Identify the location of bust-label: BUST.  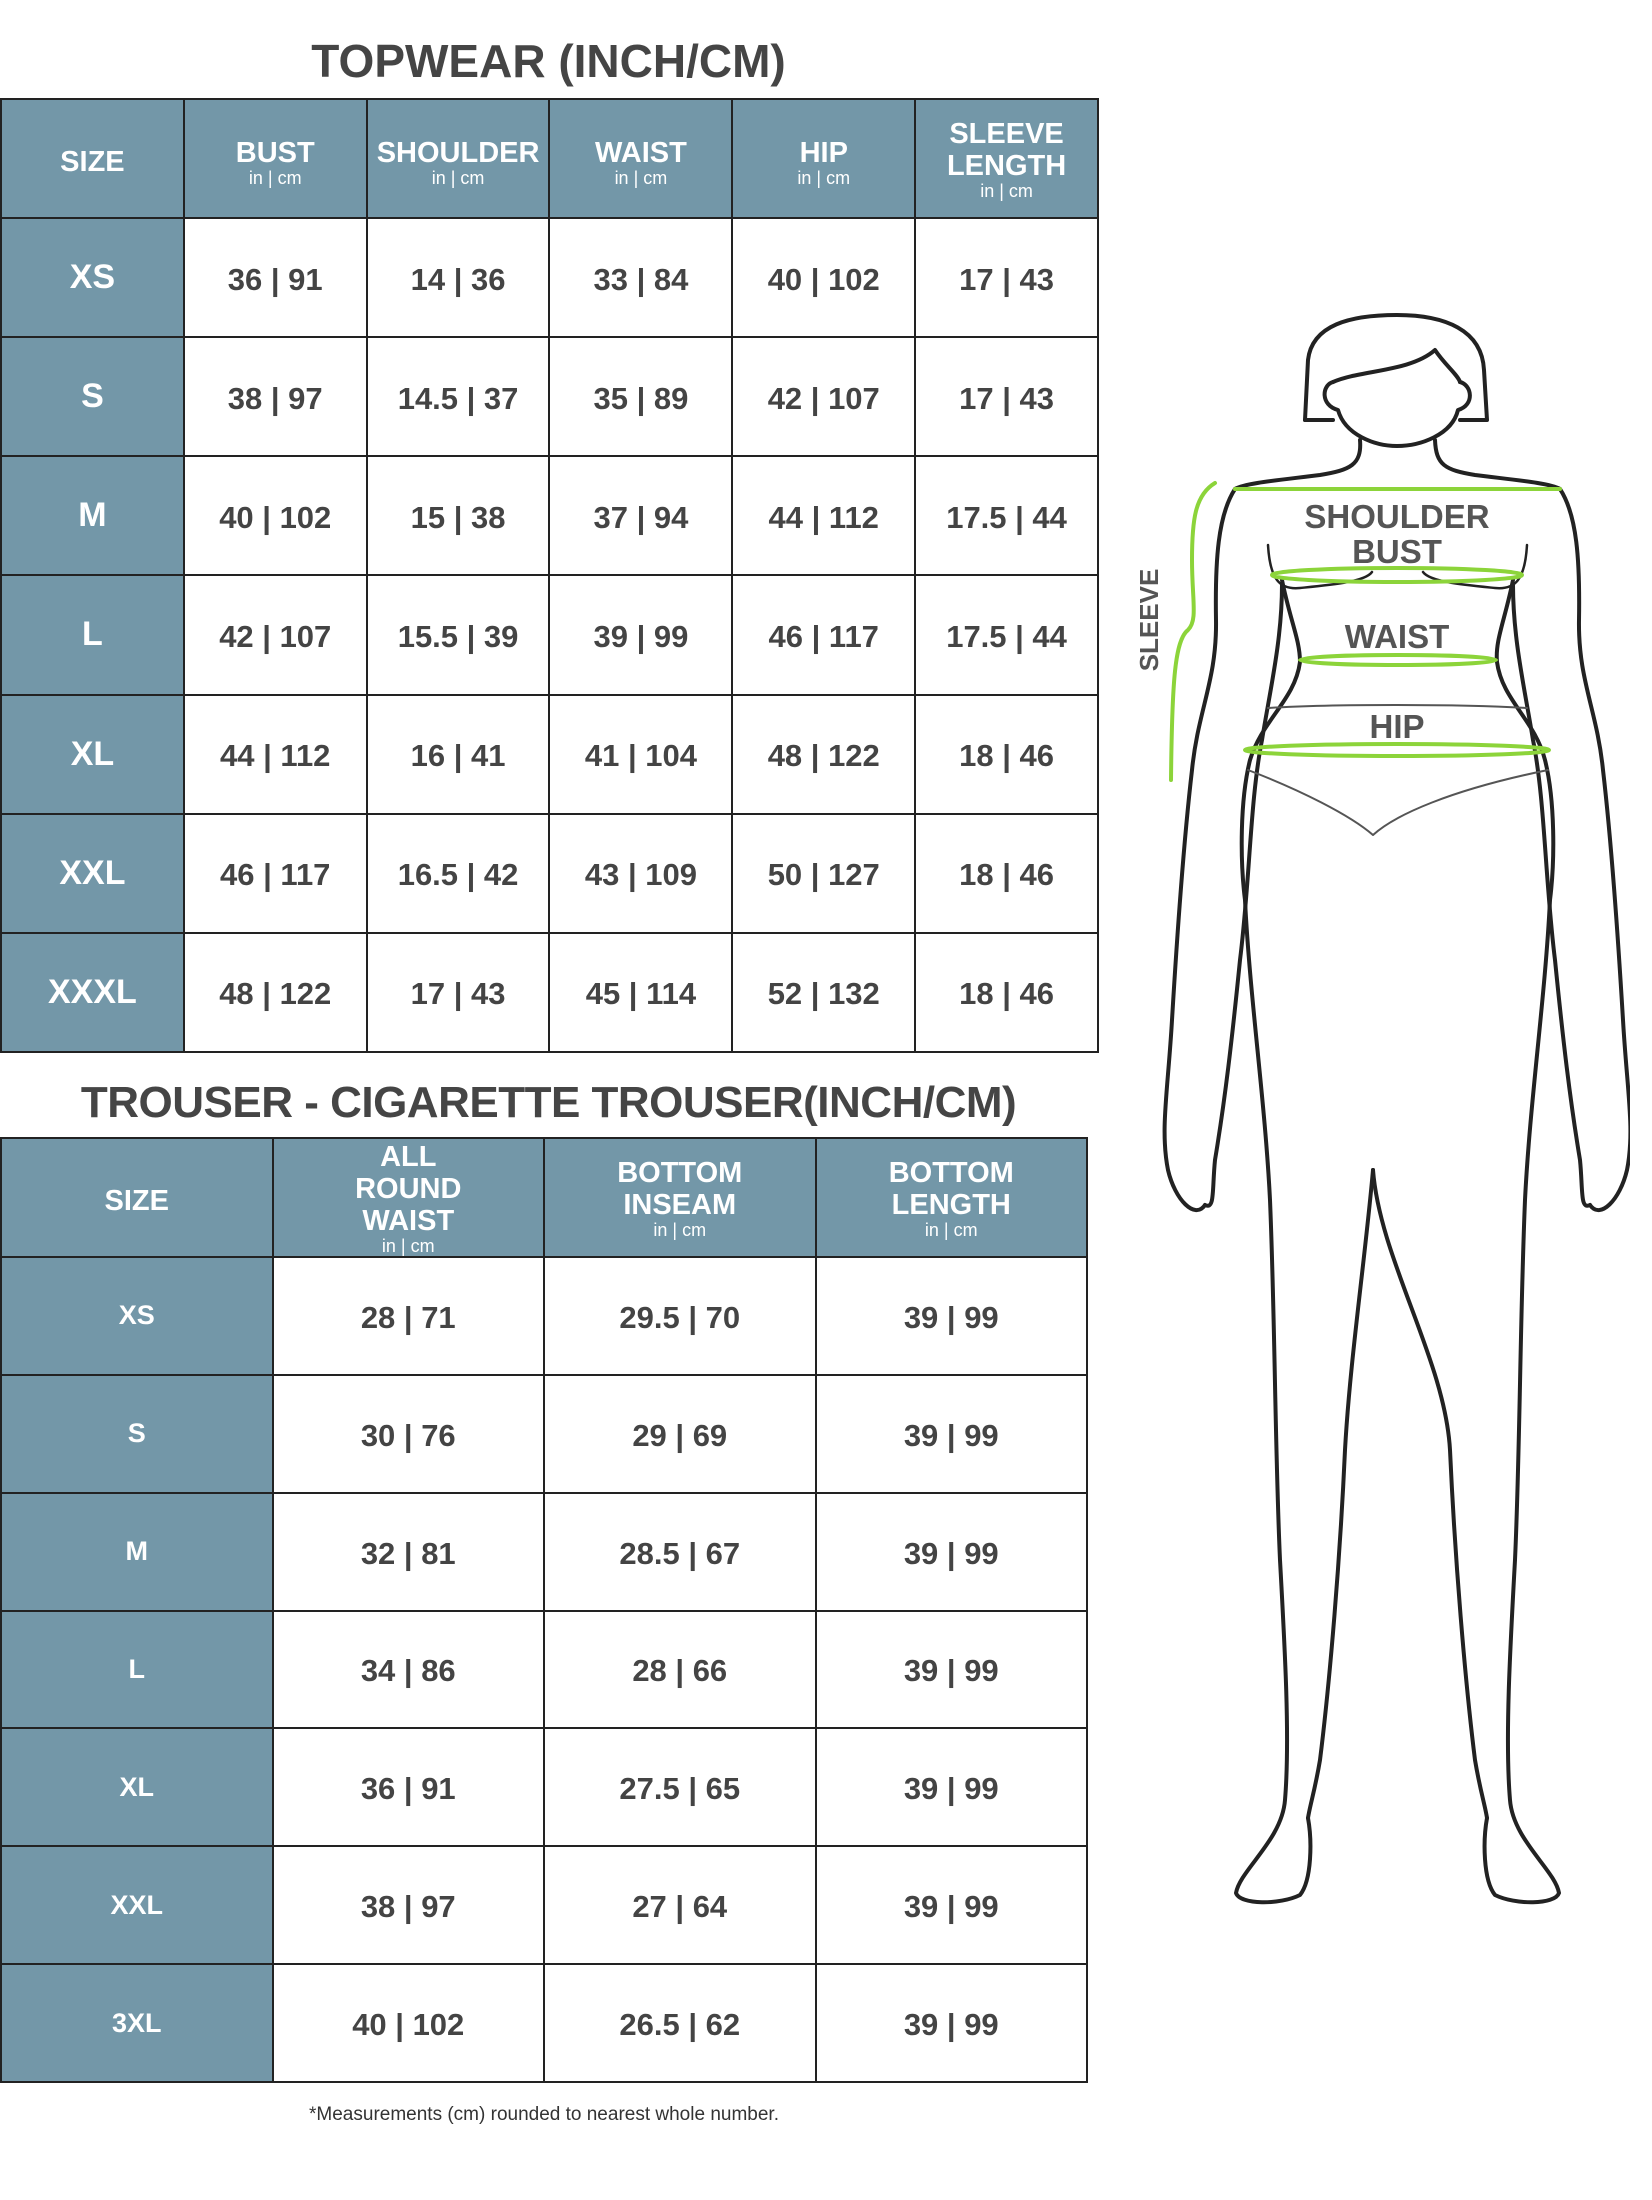
(1397, 551).